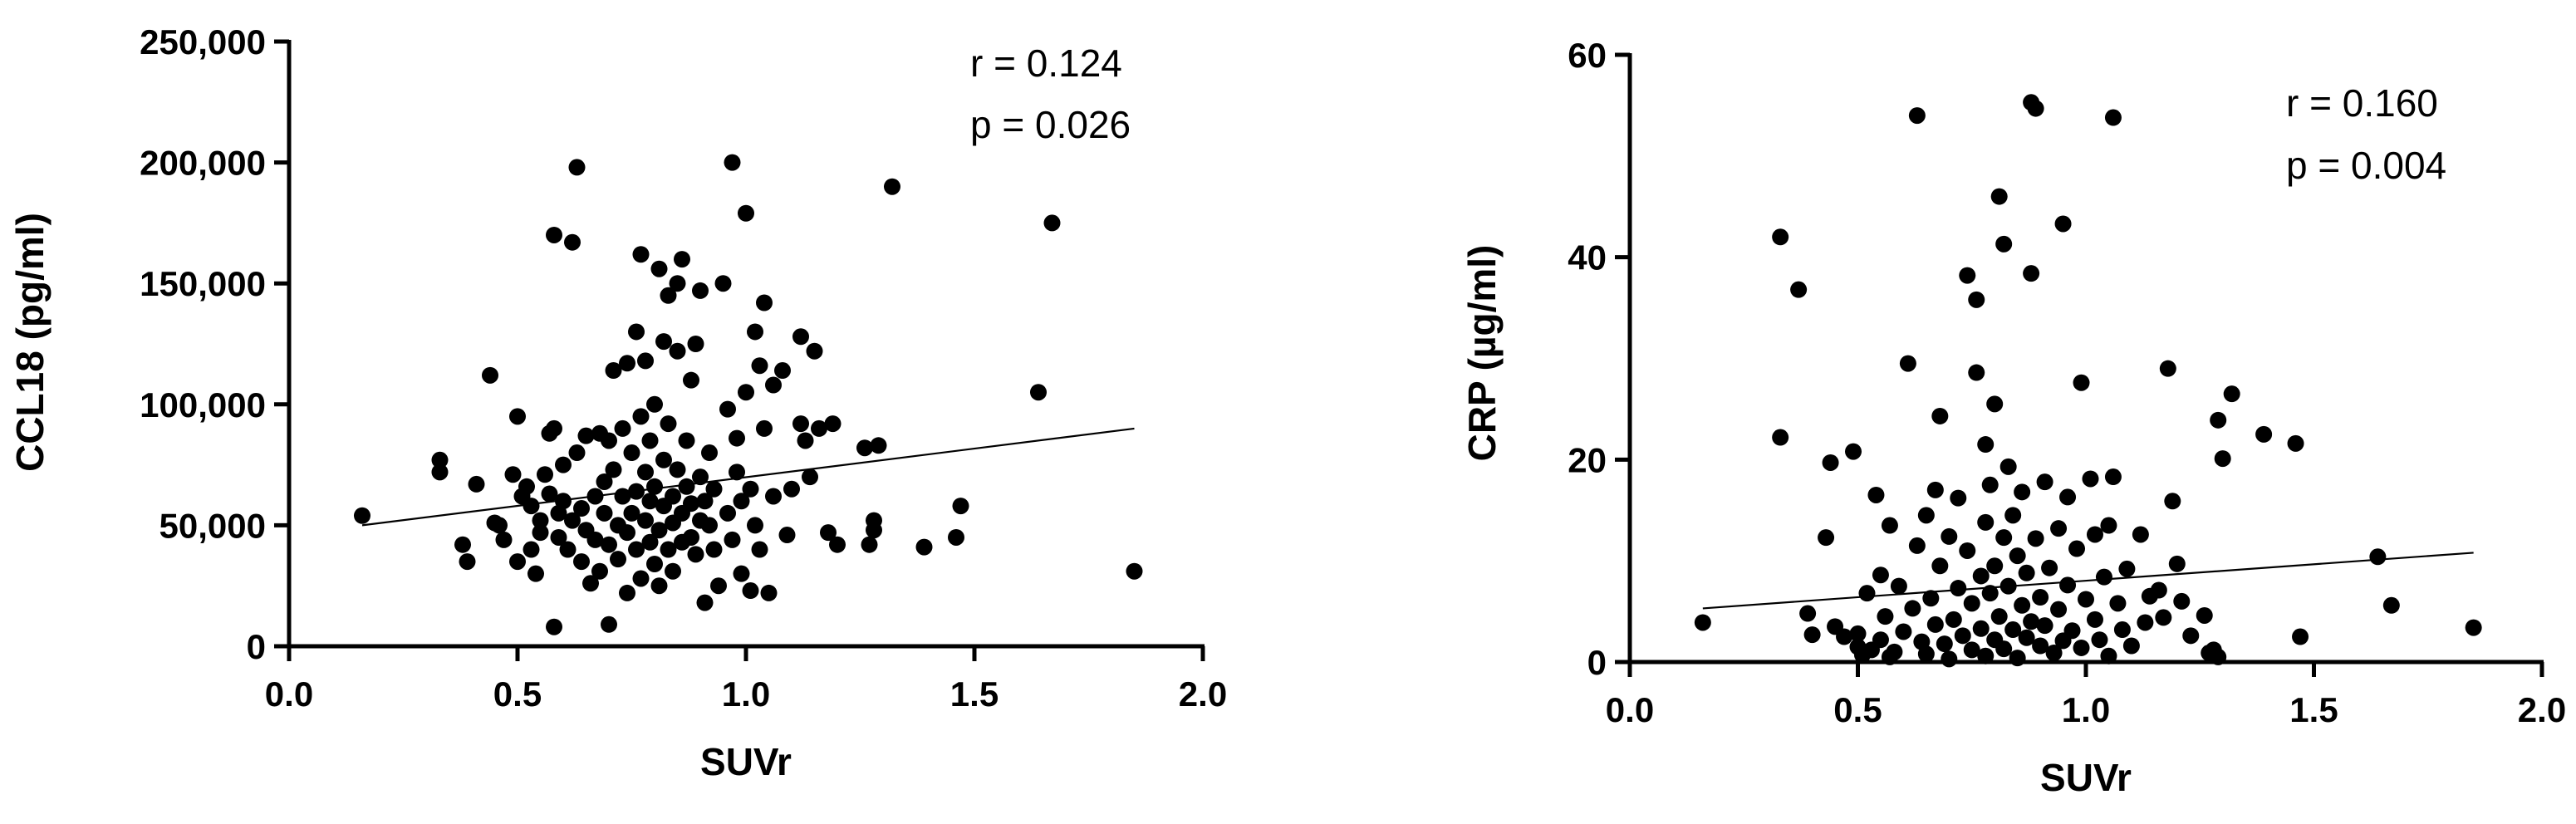  I want to click on correlation-r-label: r = 0.160, so click(2362, 103).